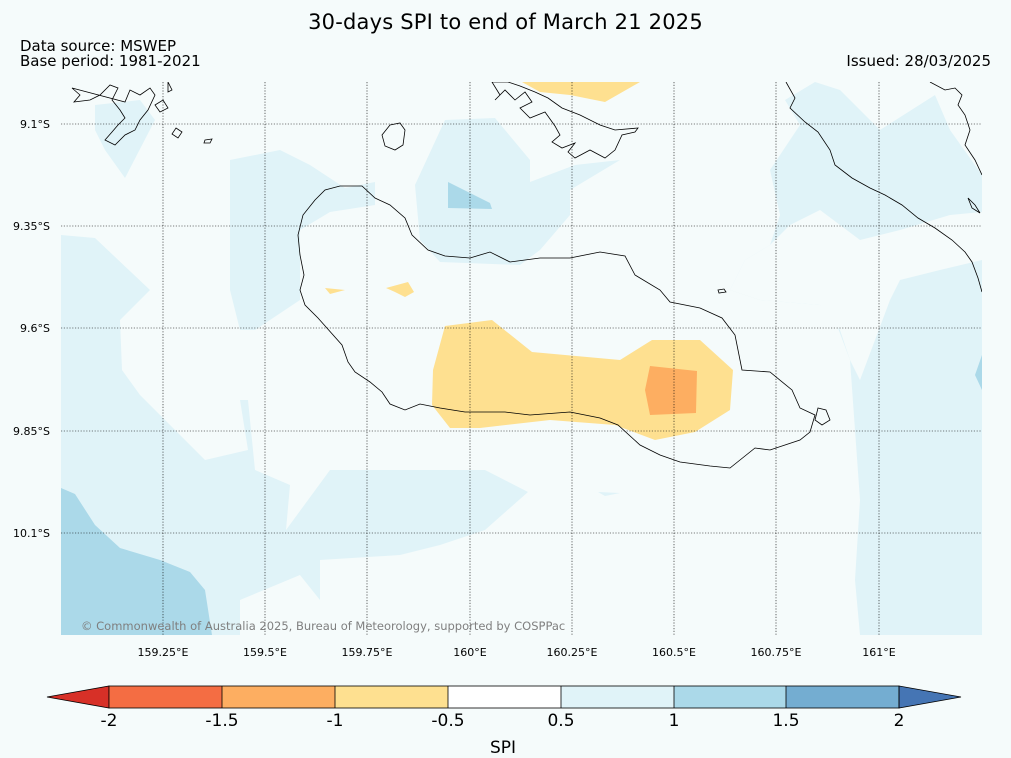 Image resolution: width=1011 pixels, height=758 pixels. What do you see at coordinates (35, 124) in the screenshot?
I see `lat-label: 9.1°S` at bounding box center [35, 124].